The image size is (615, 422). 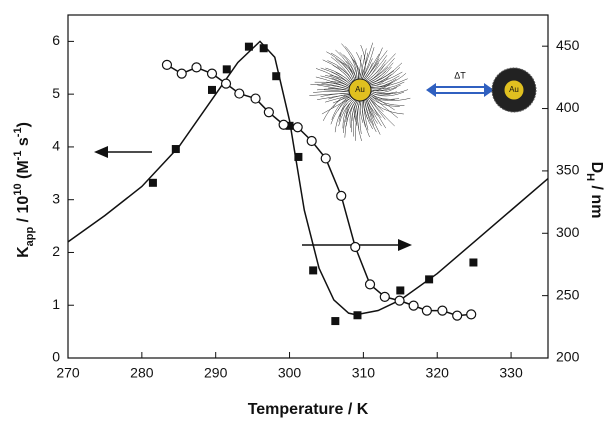 I want to click on label-part: H, so click(x=590, y=177).